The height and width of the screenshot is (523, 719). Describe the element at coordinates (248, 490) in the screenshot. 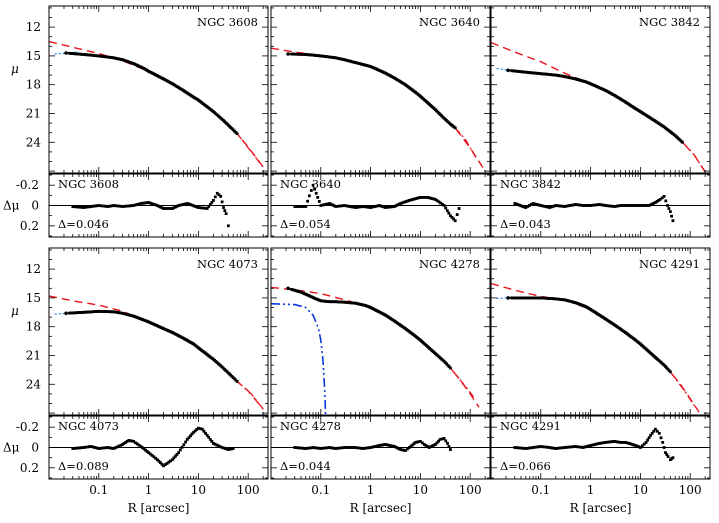

I see `x-tick-label: 100` at that location.